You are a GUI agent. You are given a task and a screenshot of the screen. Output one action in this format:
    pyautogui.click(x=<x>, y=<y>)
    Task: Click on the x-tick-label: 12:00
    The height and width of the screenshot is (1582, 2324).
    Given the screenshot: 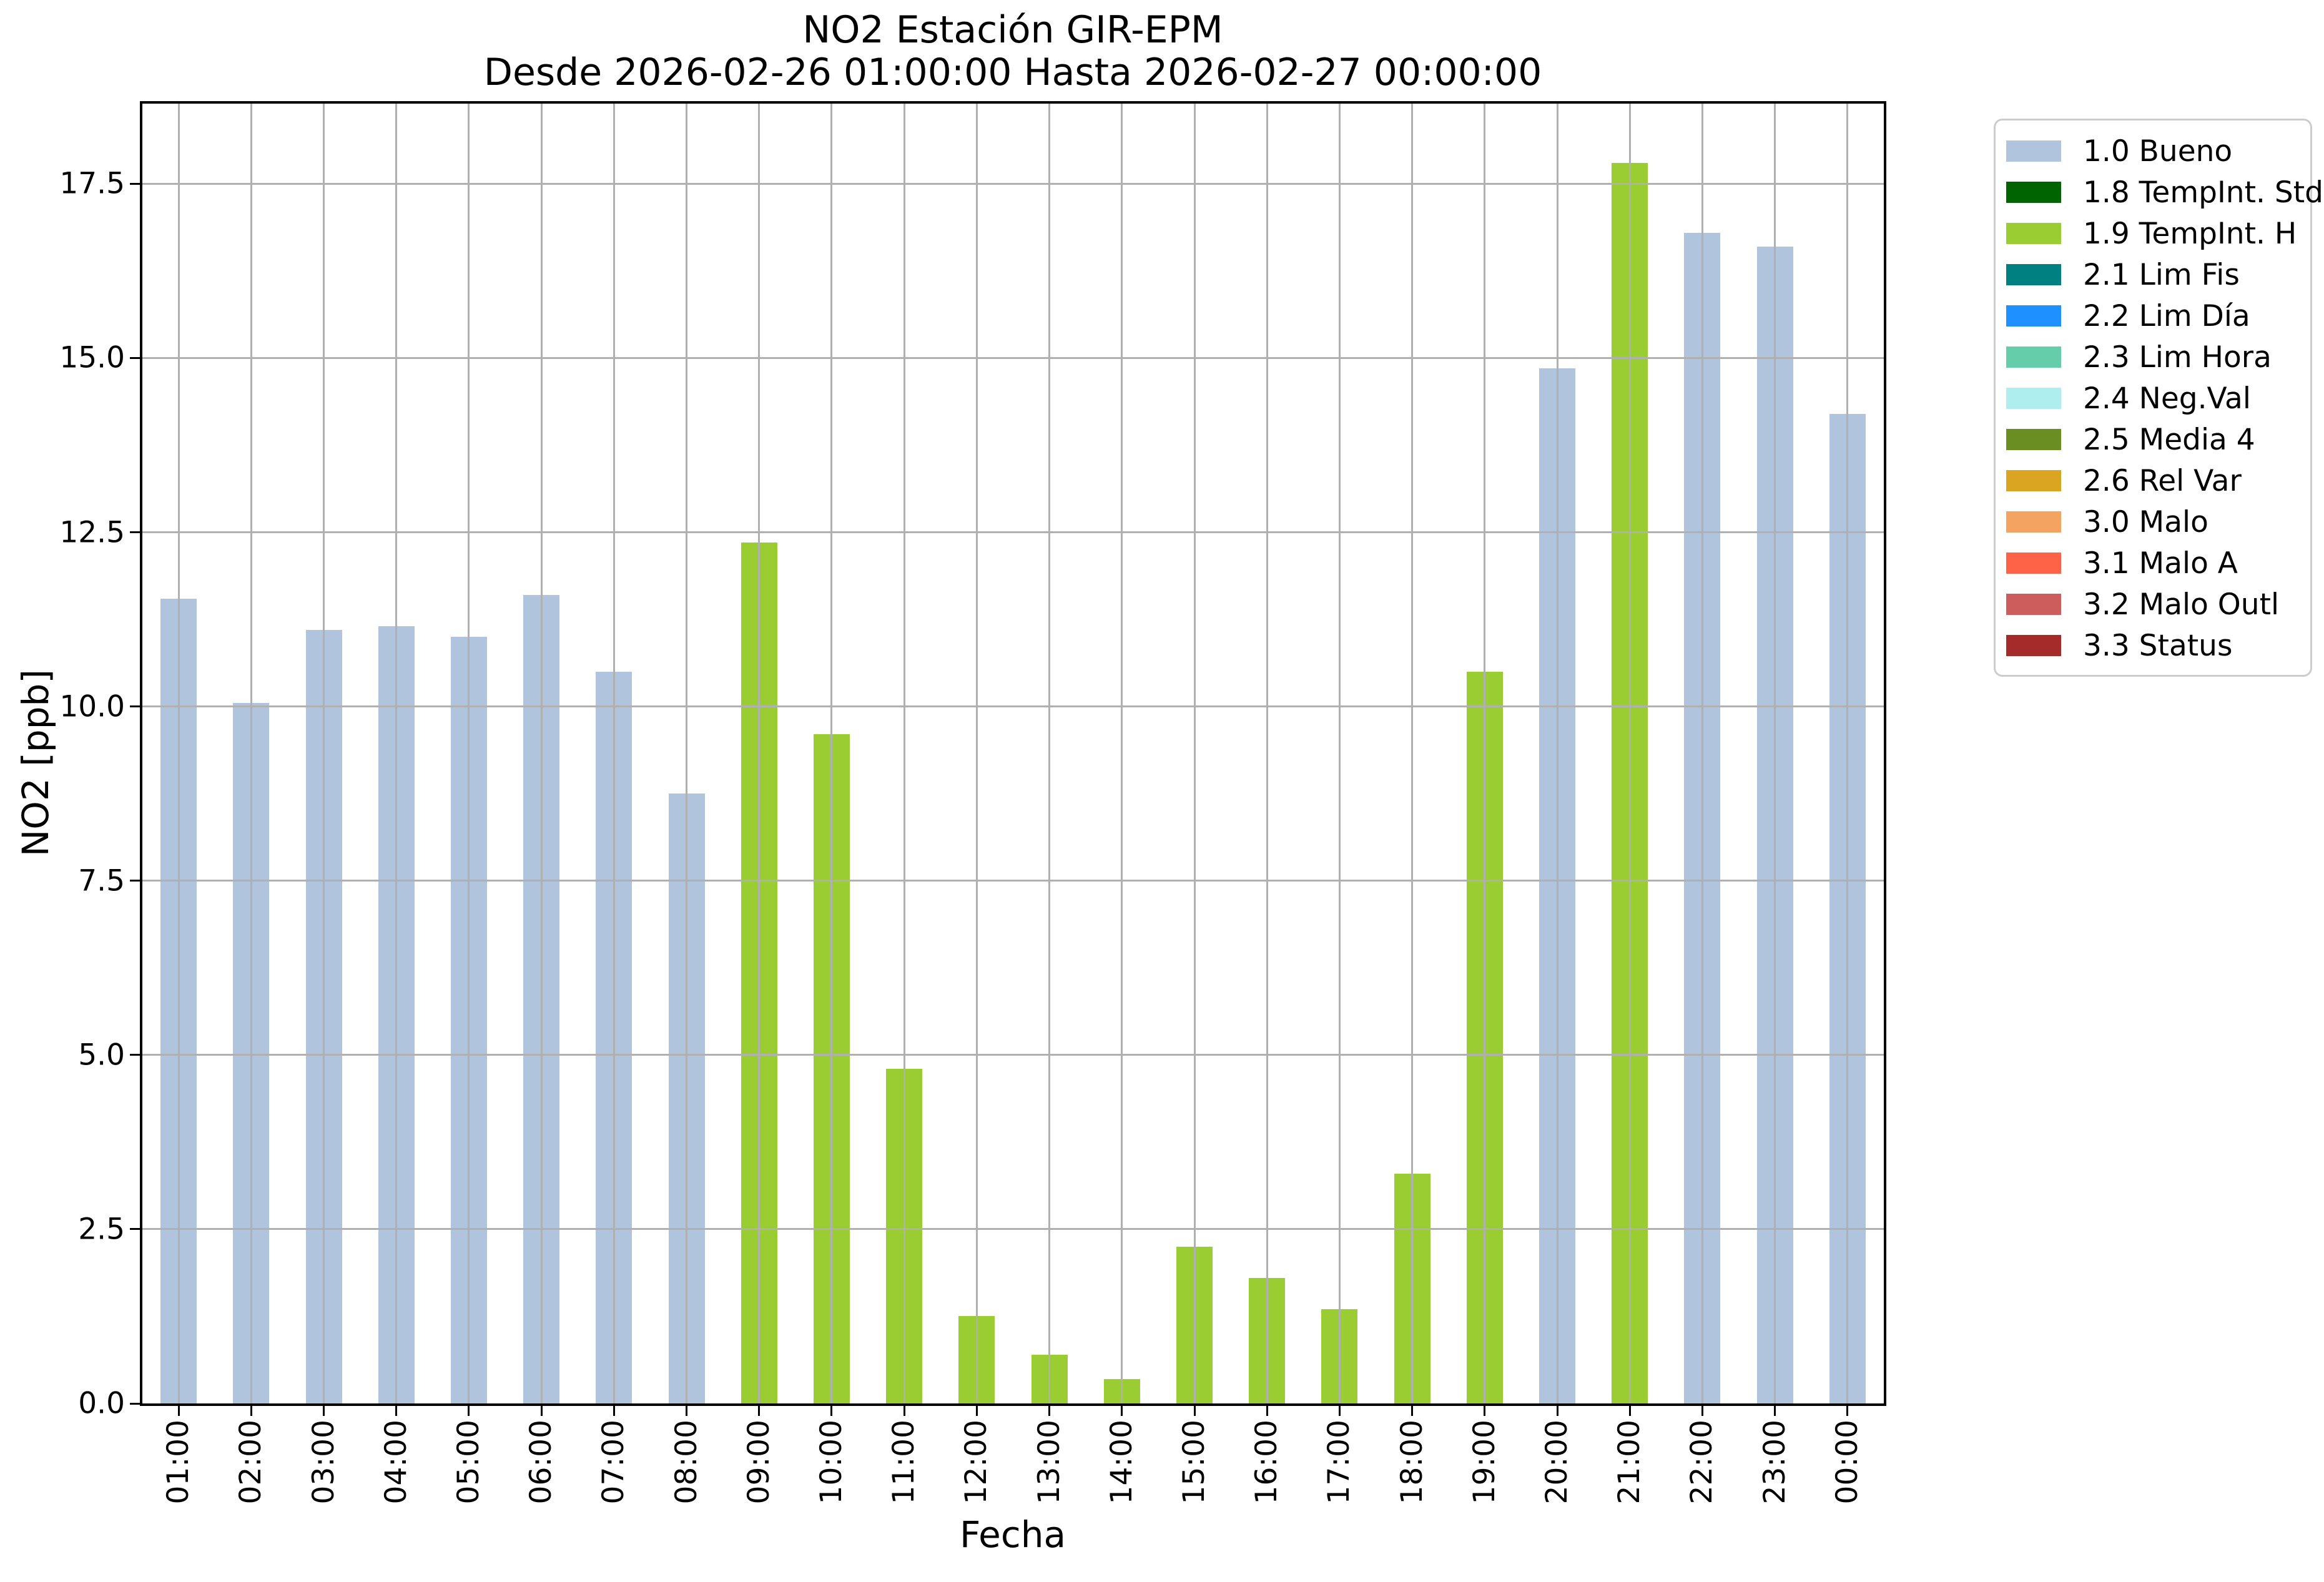 What is the action you would take?
    pyautogui.click(x=976, y=1462)
    